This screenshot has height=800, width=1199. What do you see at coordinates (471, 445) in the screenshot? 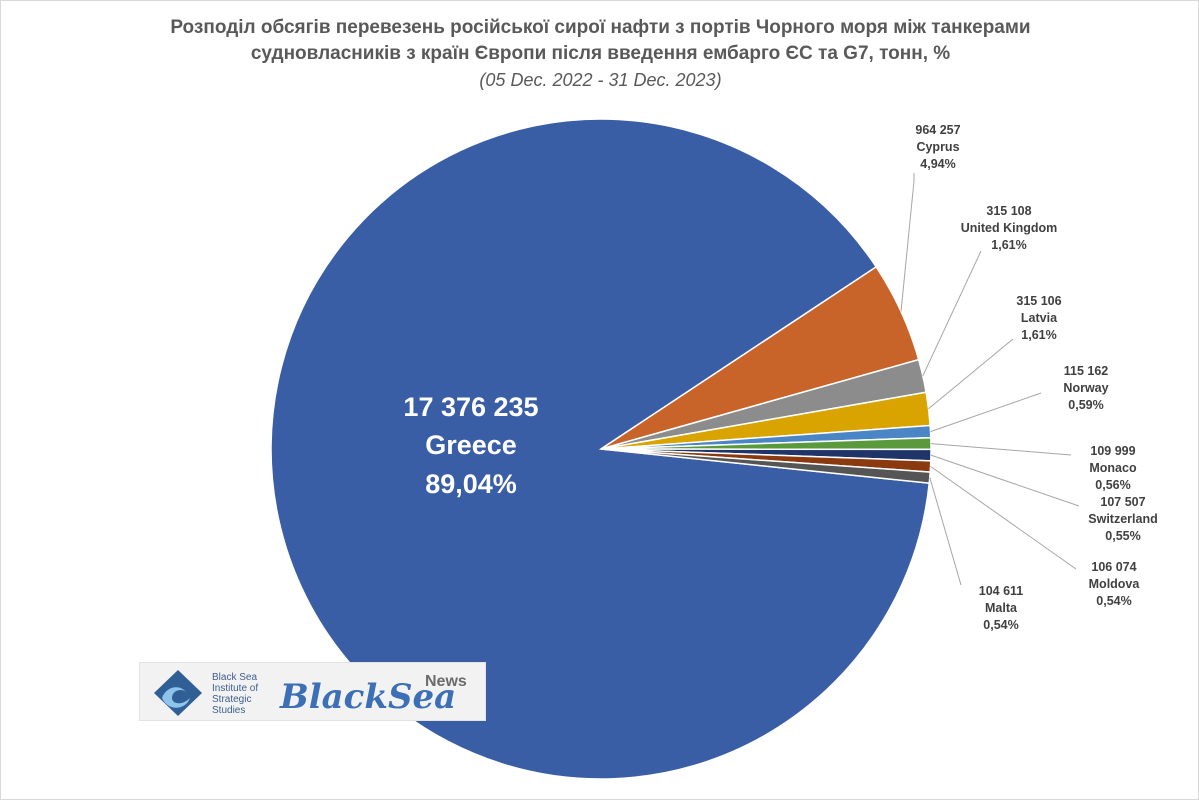
I see `greece-name-label: Greece` at bounding box center [471, 445].